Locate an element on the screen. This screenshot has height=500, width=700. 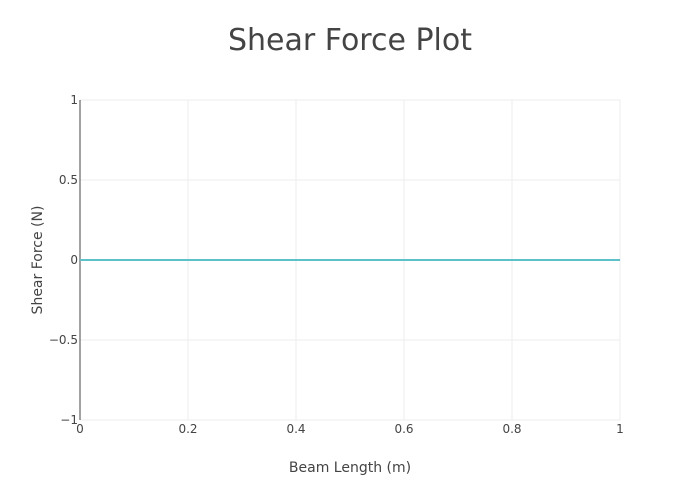
chart-title: Shear Force Plot is located at coordinates (350, 40).